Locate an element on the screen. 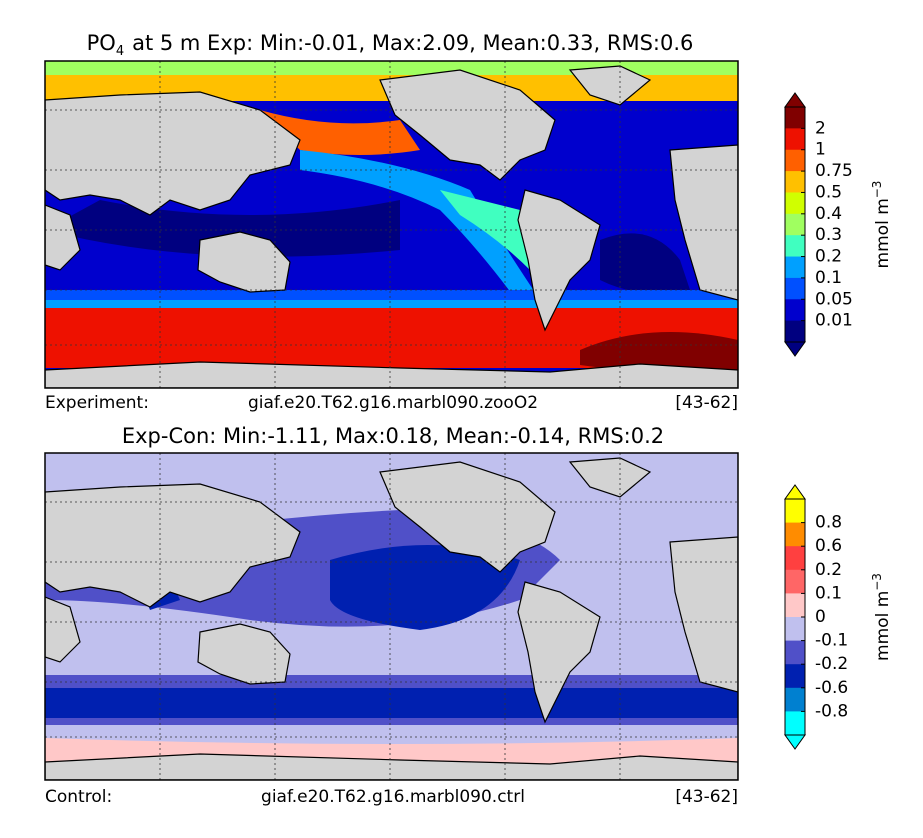 The height and width of the screenshot is (838, 923). footer-label: Experiment: is located at coordinates (97, 403).